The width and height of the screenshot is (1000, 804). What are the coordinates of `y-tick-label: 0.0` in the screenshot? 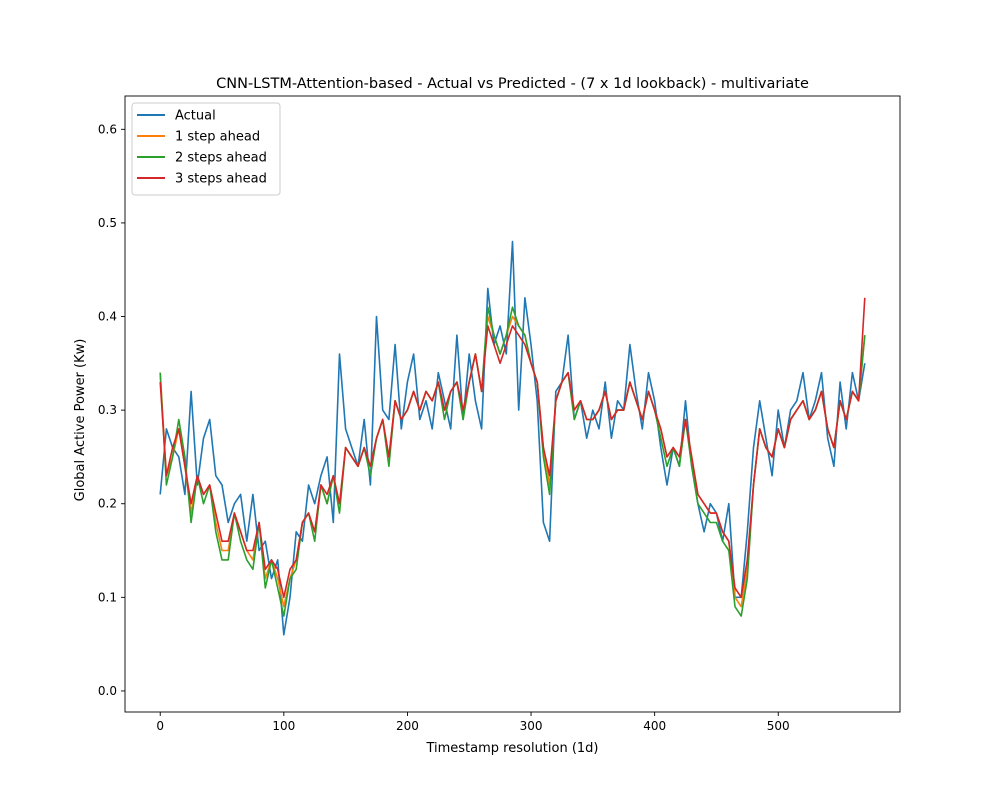 It's located at (107, 691).